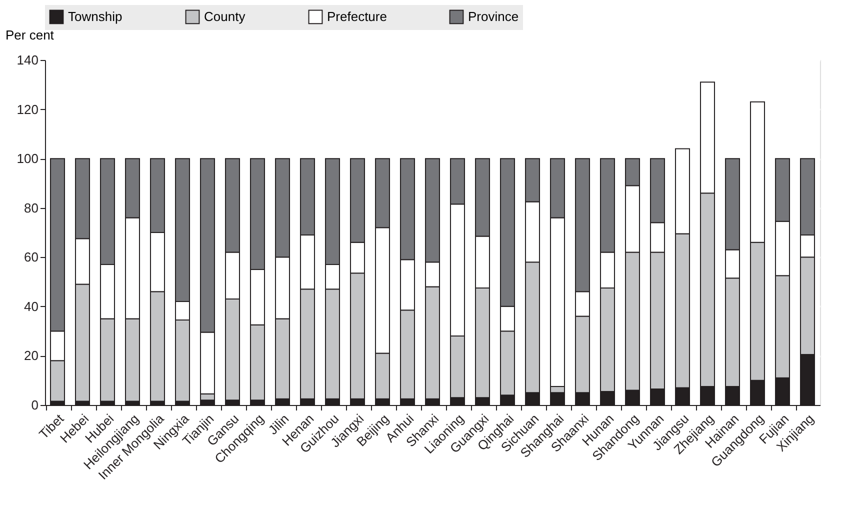 The width and height of the screenshot is (846, 523). Describe the element at coordinates (31, 257) in the screenshot. I see `y-tick-label: 60` at that location.